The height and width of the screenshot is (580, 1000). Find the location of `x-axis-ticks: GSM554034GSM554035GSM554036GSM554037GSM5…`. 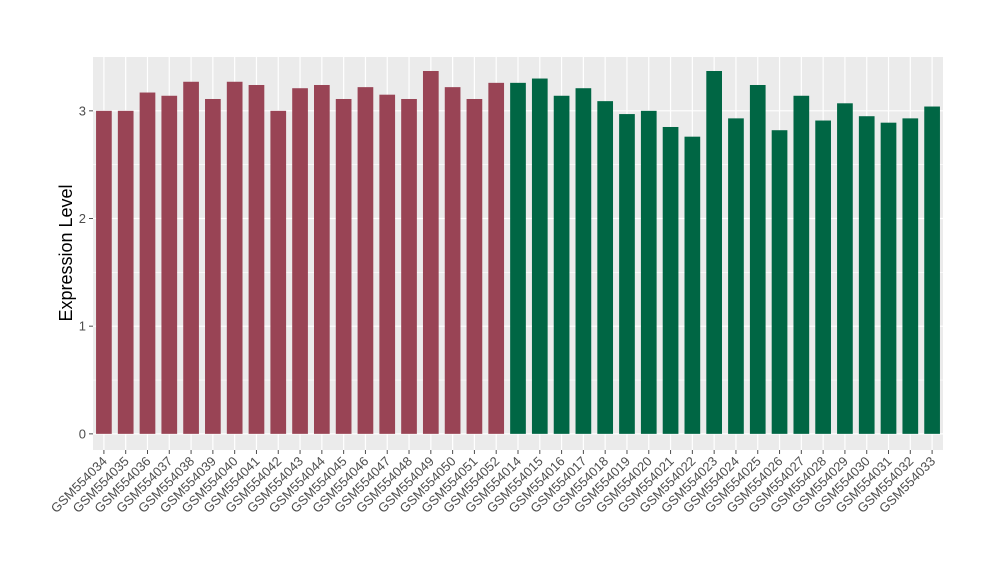

x-axis-ticks: GSM554034GSM554035GSM554036GSM554037GSM5… is located at coordinates (493, 483).